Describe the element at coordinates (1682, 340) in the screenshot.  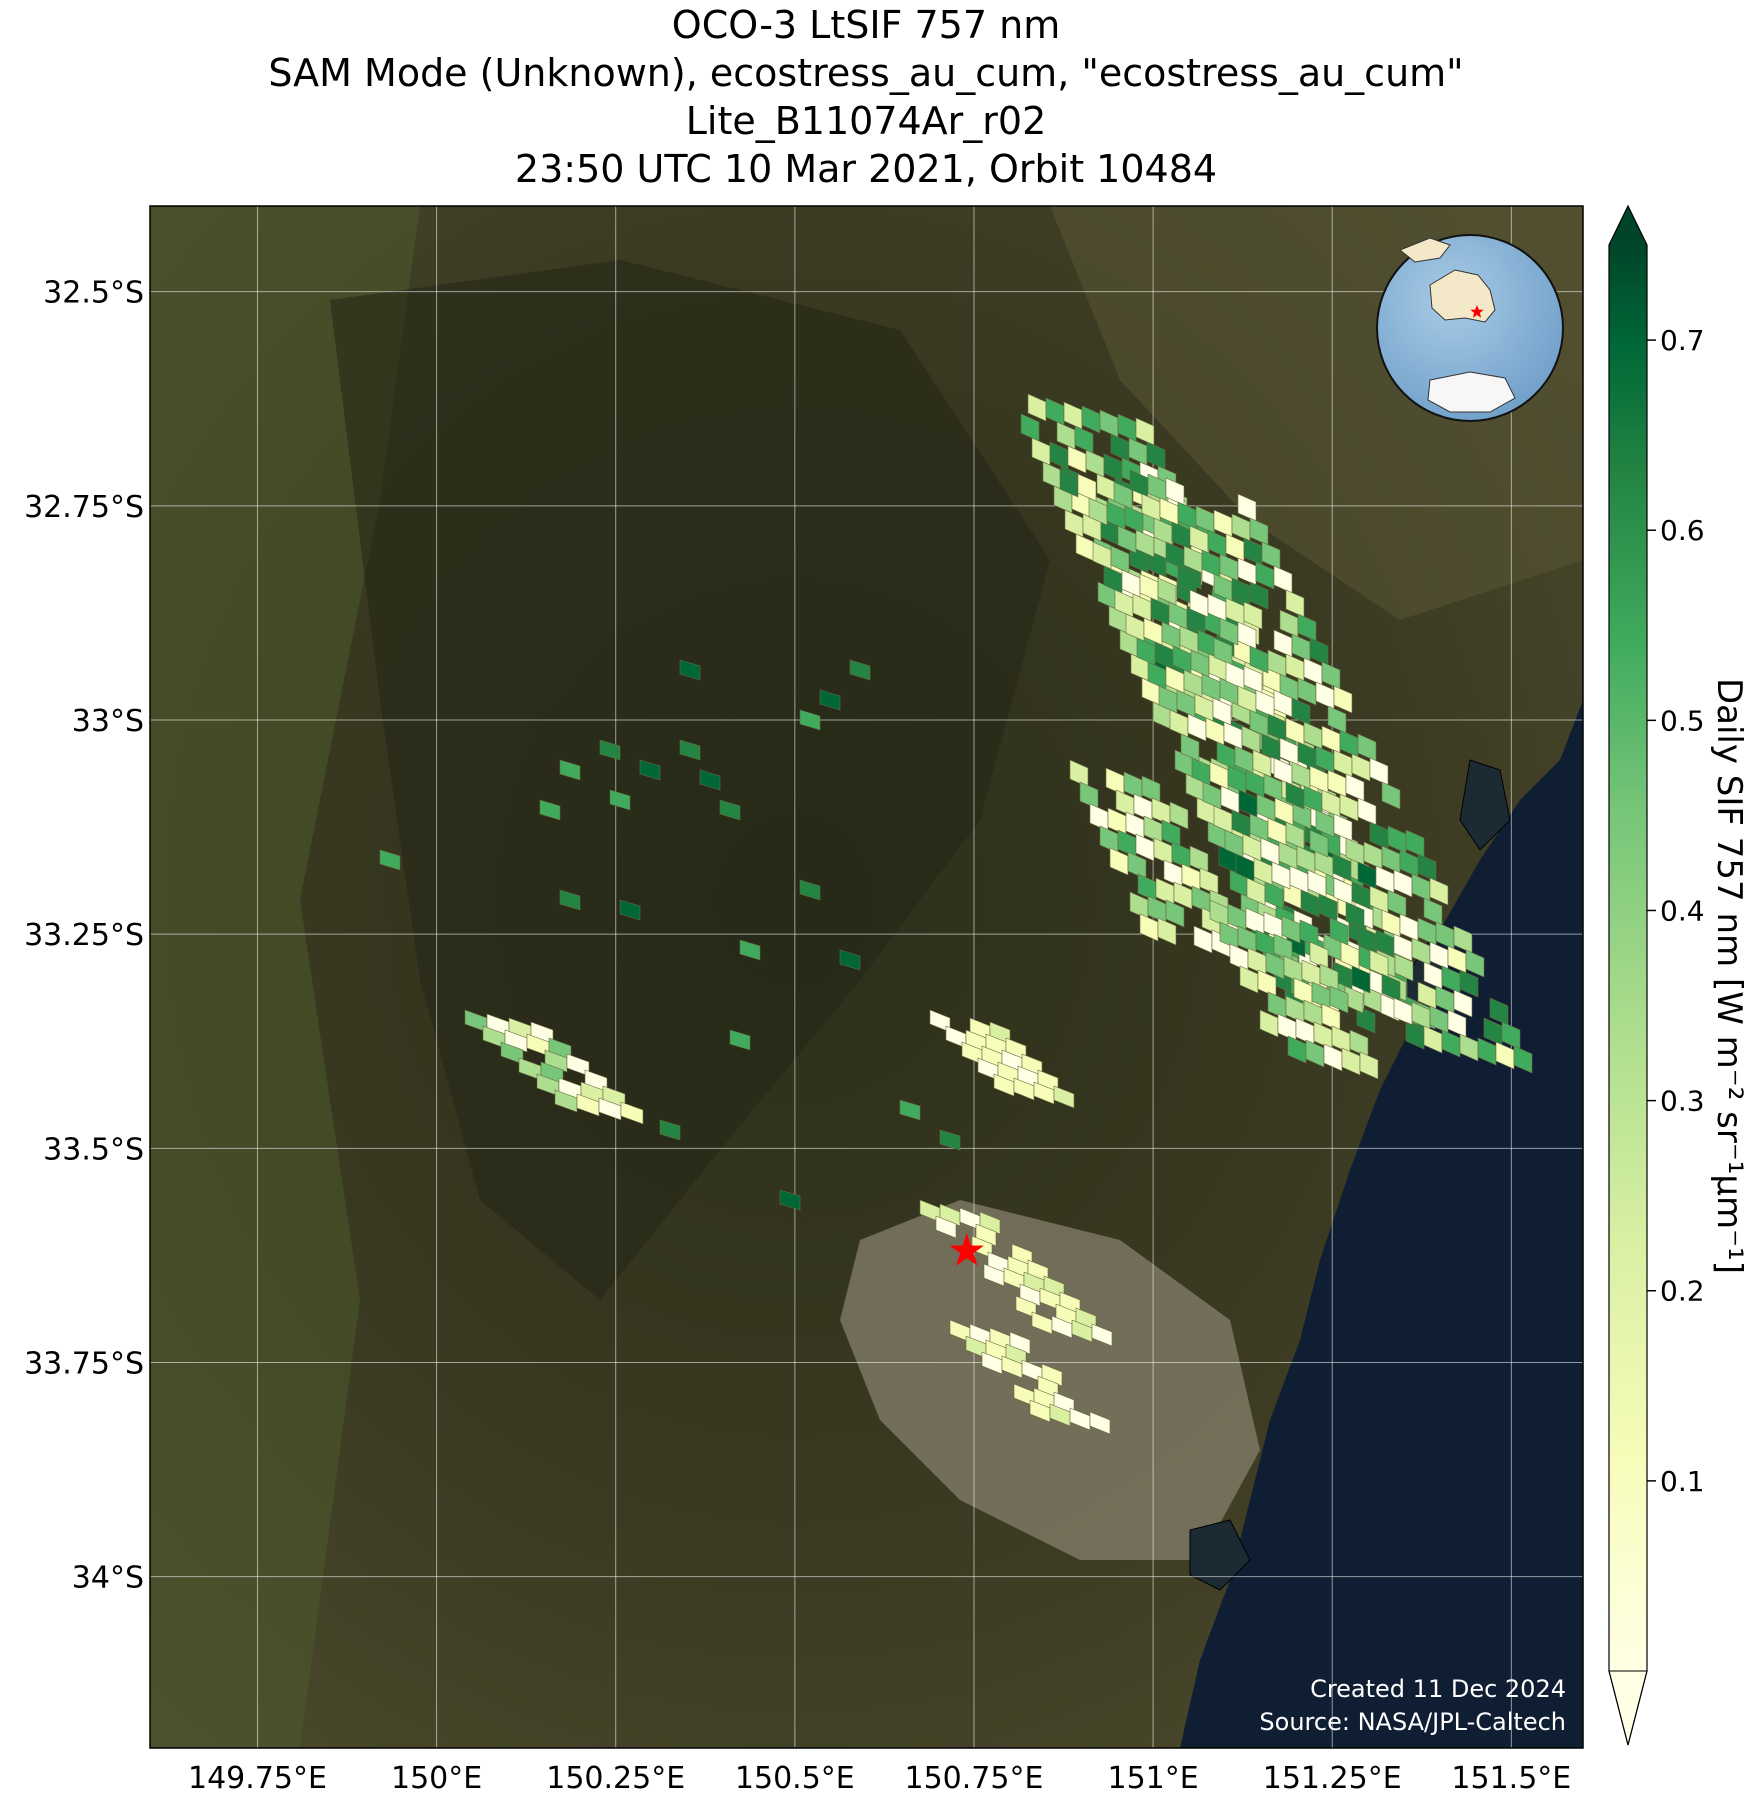
I see `colorbar-tick-label: 0.7` at that location.